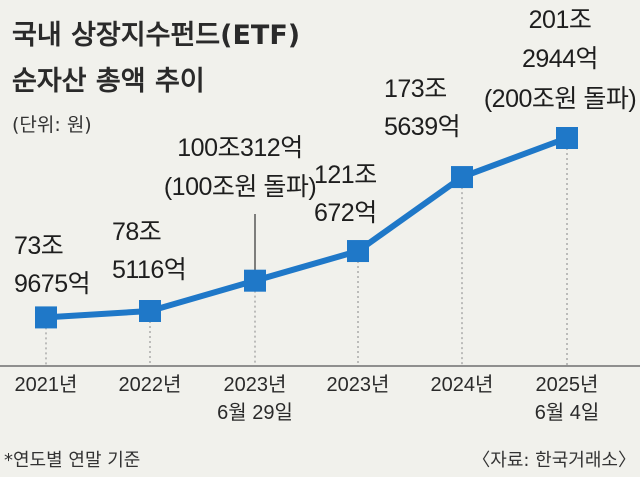 The width and height of the screenshot is (640, 477). What do you see at coordinates (72, 460) in the screenshot?
I see `footnote: *연도별 연말 기준` at bounding box center [72, 460].